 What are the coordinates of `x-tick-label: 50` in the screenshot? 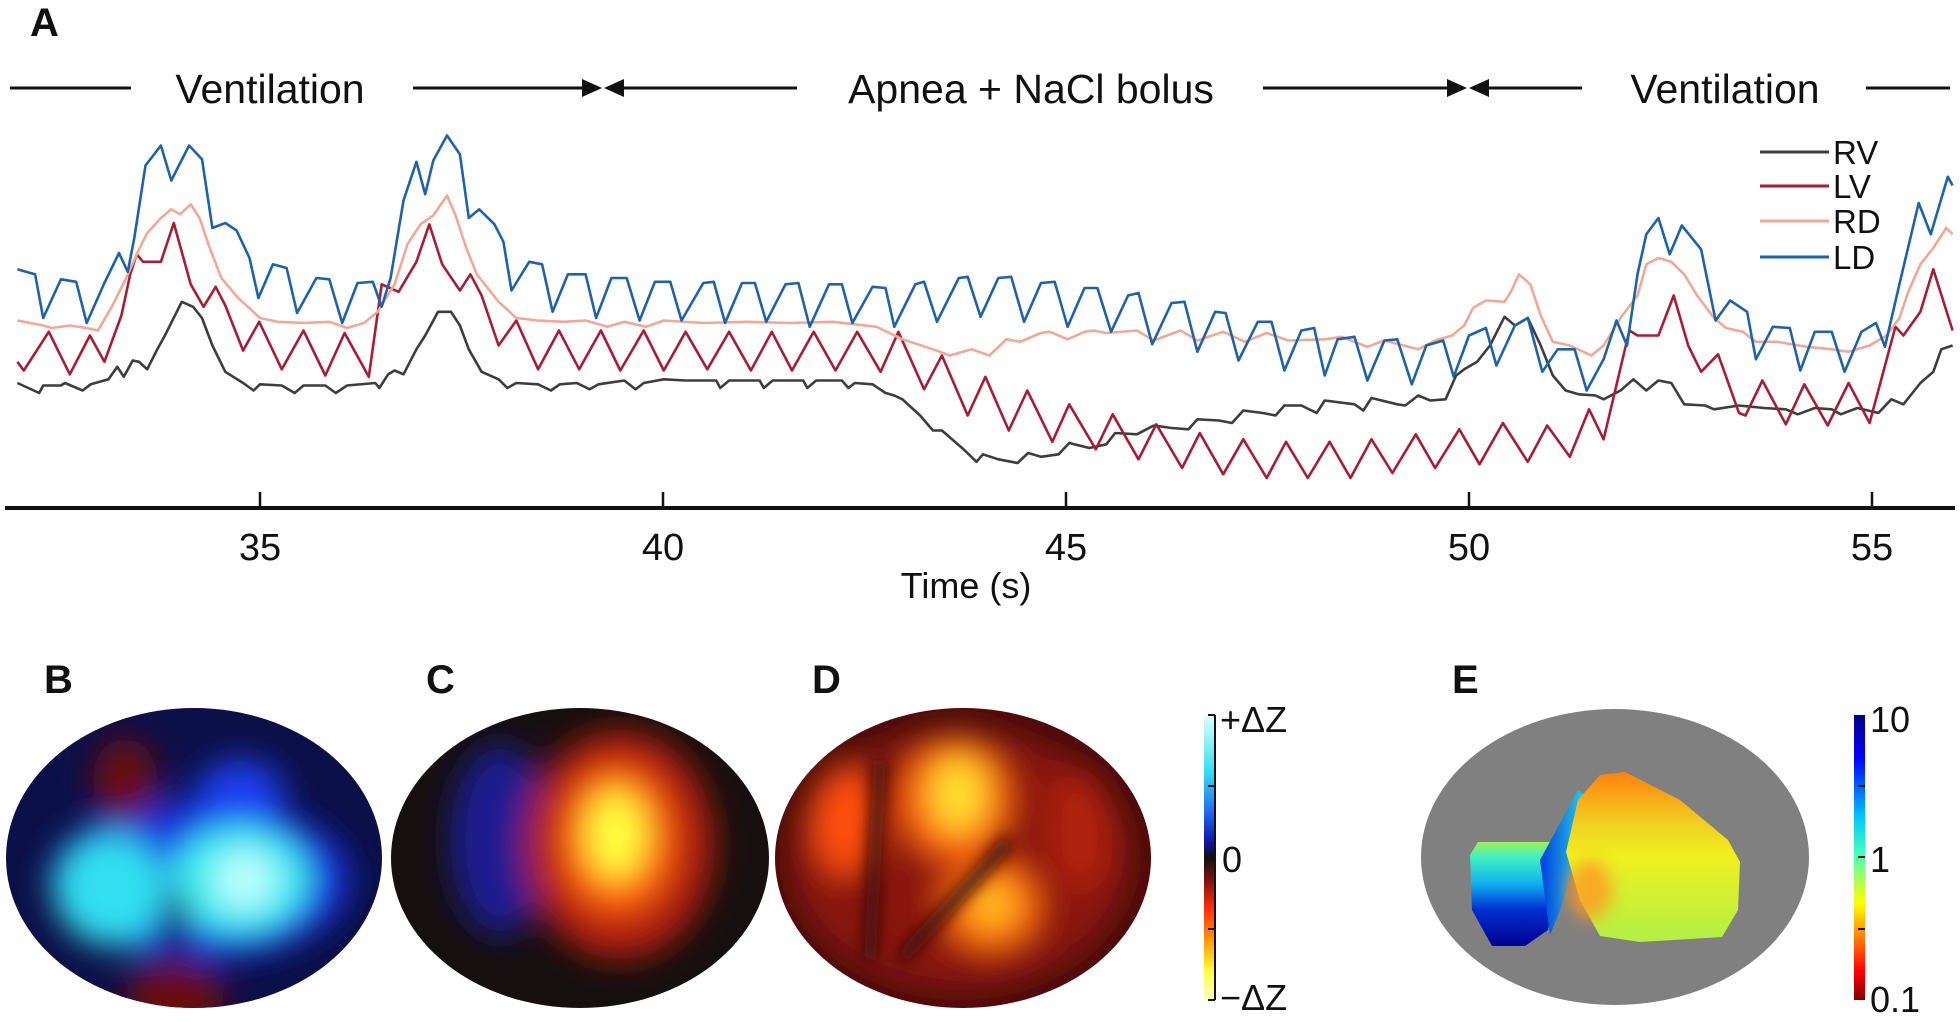 It's located at (1469, 548).